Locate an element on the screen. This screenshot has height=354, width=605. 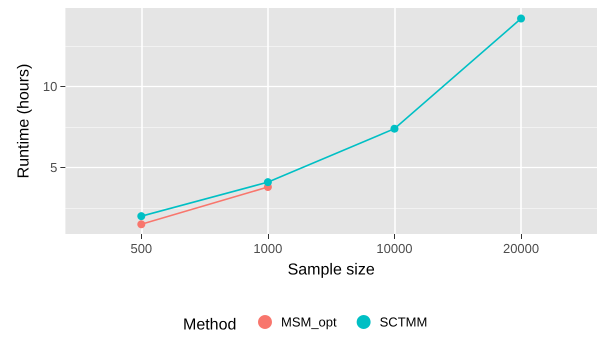
y-tick-label: 5 is located at coordinates (54, 168).